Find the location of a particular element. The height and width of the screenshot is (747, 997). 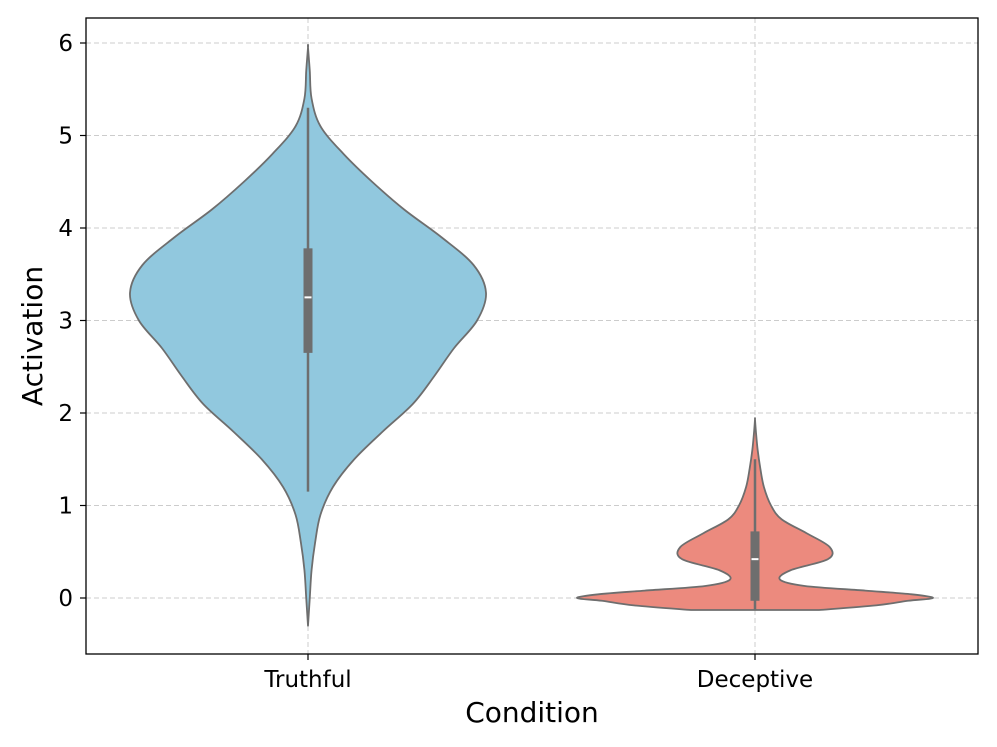

y-axis-title: Activation is located at coordinates (32, 336).